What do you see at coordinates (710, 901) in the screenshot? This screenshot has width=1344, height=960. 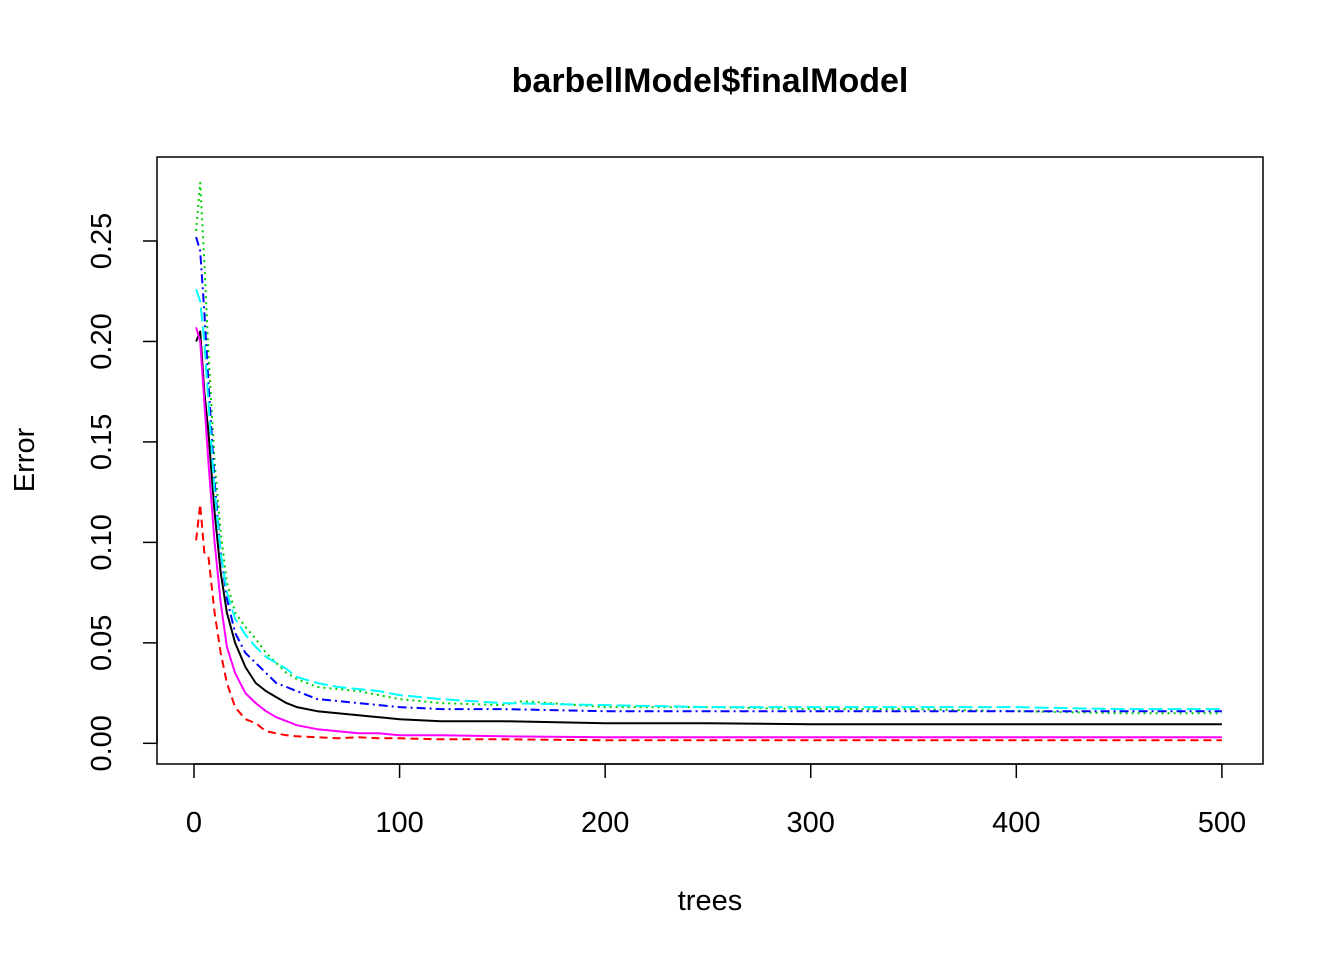 I see `x-axis-label: trees` at bounding box center [710, 901].